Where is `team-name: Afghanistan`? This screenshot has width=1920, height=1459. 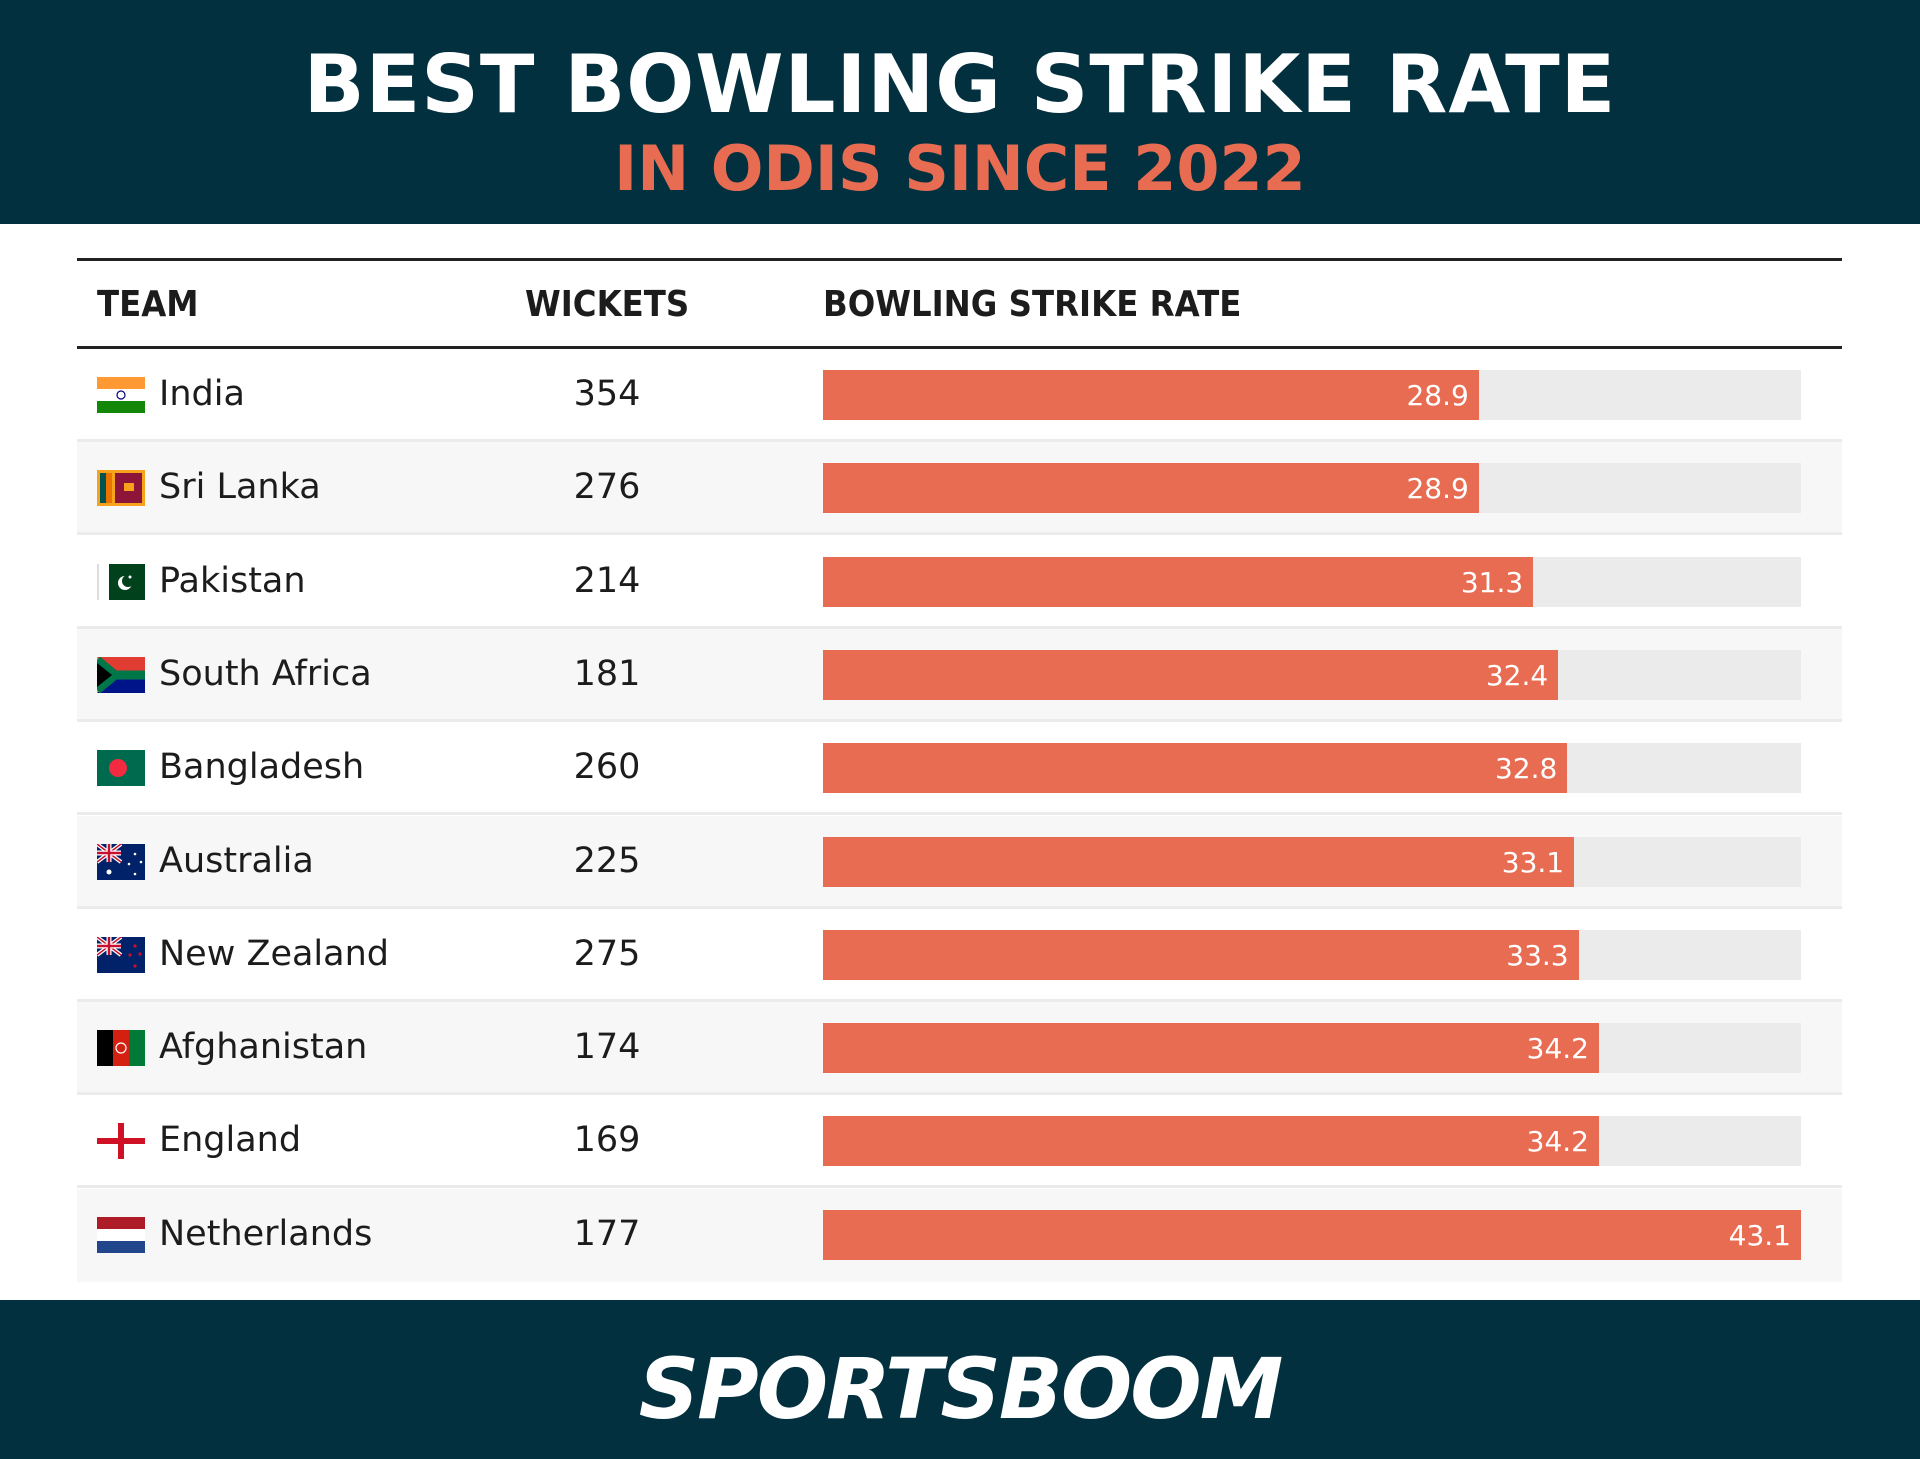
team-name: Afghanistan is located at coordinates (263, 1047).